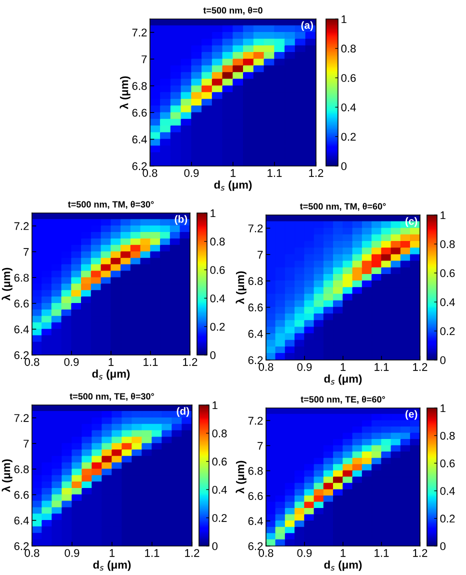 This screenshot has height=575, width=466. What do you see at coordinates (112, 396) in the screenshot?
I see `chart-title: t=500 nm, TE, θ=30°` at bounding box center [112, 396].